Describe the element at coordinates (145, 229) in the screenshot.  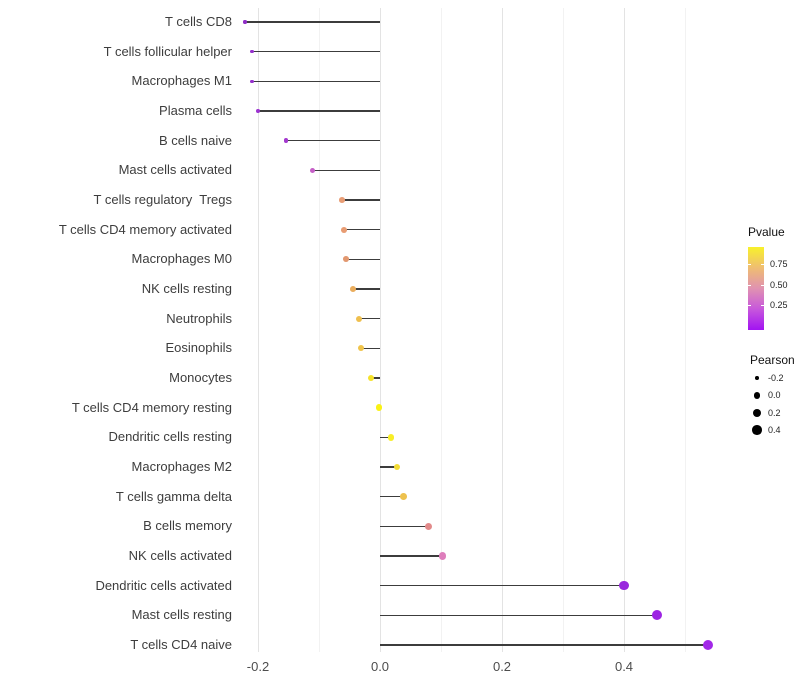
I see `category-label: T cells CD4 memory activated` at that location.